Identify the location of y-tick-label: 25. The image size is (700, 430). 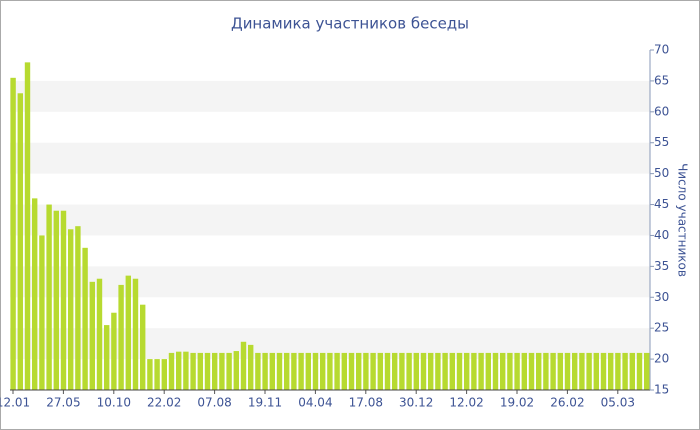
(661, 328).